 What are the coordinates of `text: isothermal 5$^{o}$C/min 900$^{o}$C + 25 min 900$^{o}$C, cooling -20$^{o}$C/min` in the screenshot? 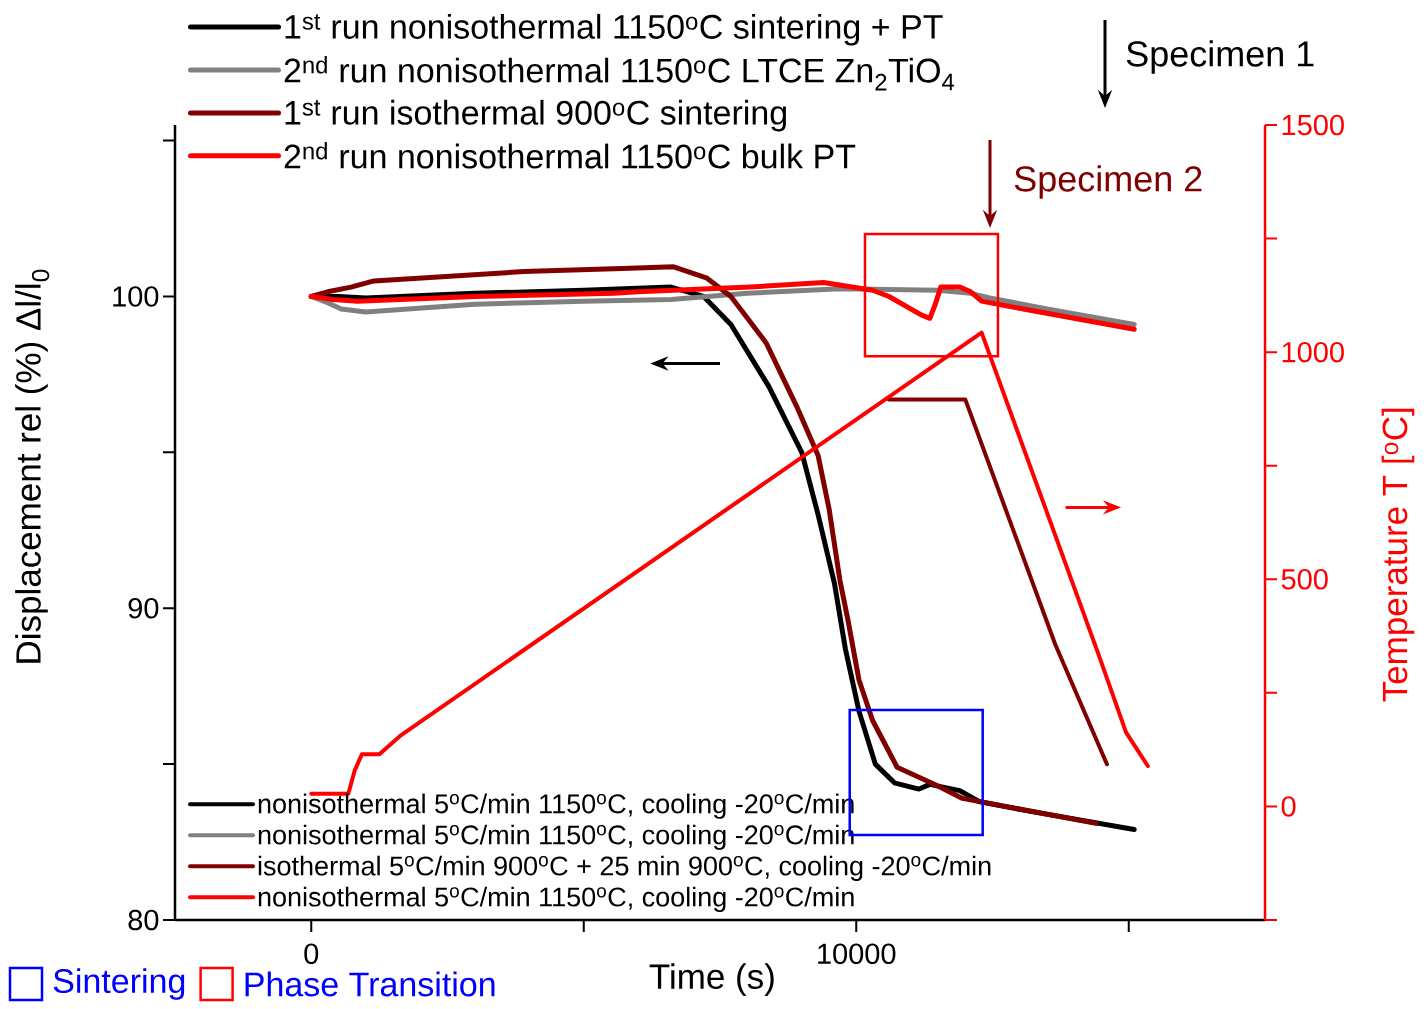 It's located at (624, 868).